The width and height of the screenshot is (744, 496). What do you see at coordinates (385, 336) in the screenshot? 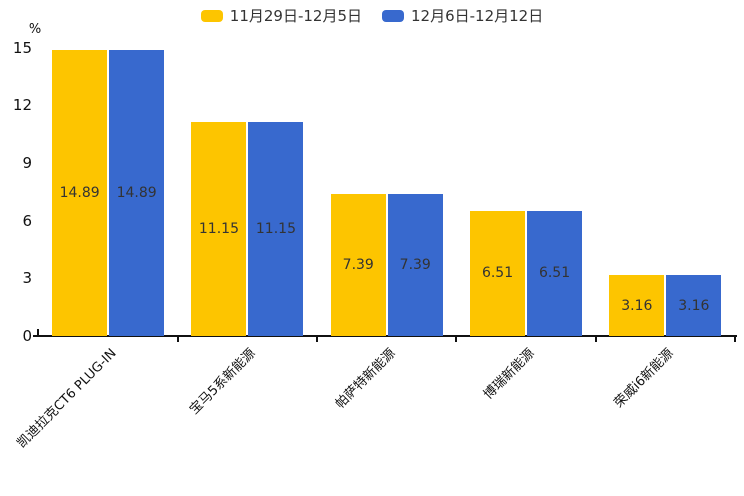
I see `x-axis-line` at bounding box center [385, 336].